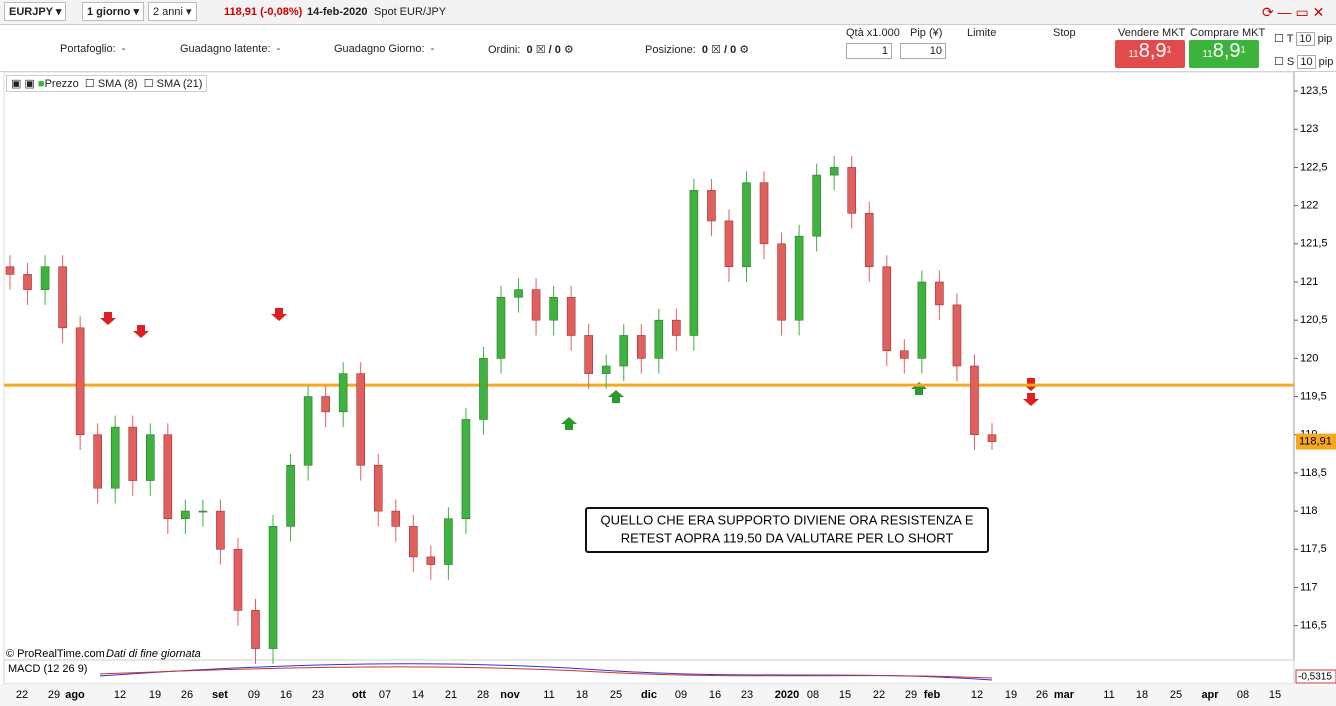 This screenshot has height=706, width=1336. I want to click on stop-label: Stop, so click(1064, 33).